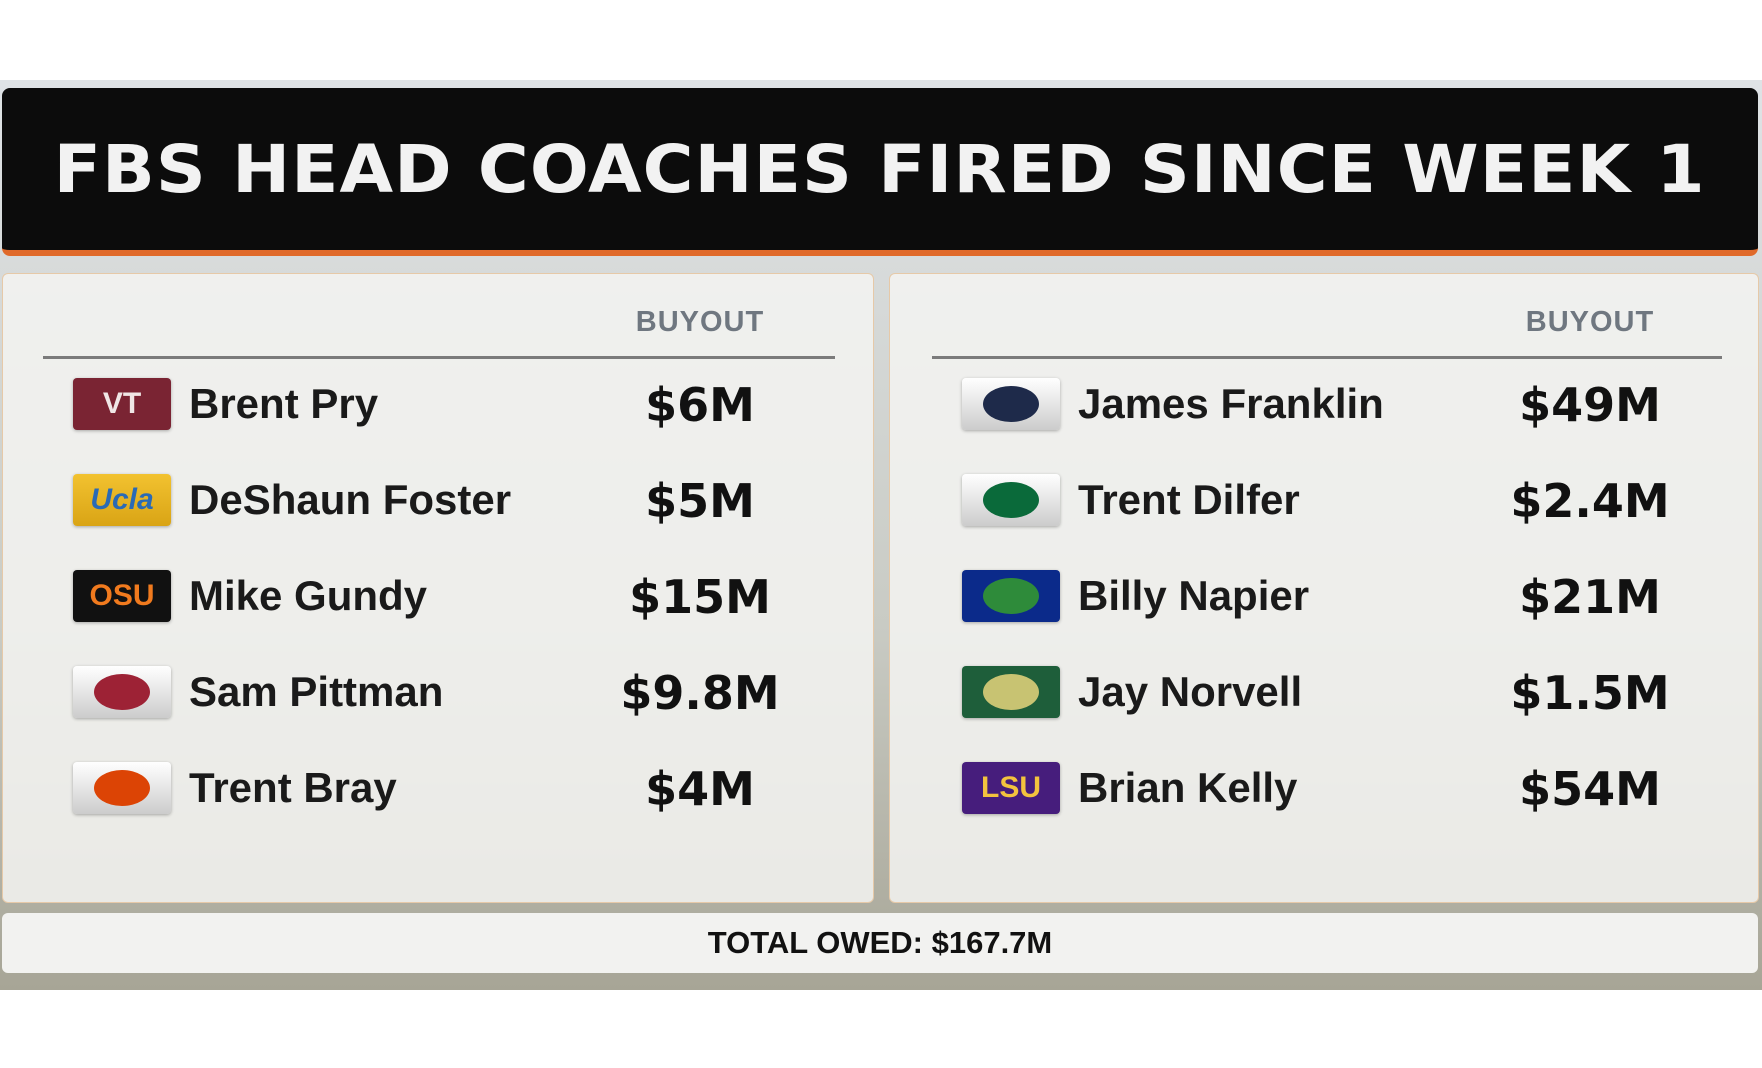 Image resolution: width=1762 pixels, height=1068 pixels. What do you see at coordinates (463, 789) in the screenshot?
I see `coach-row: Trent Bray $4M` at bounding box center [463, 789].